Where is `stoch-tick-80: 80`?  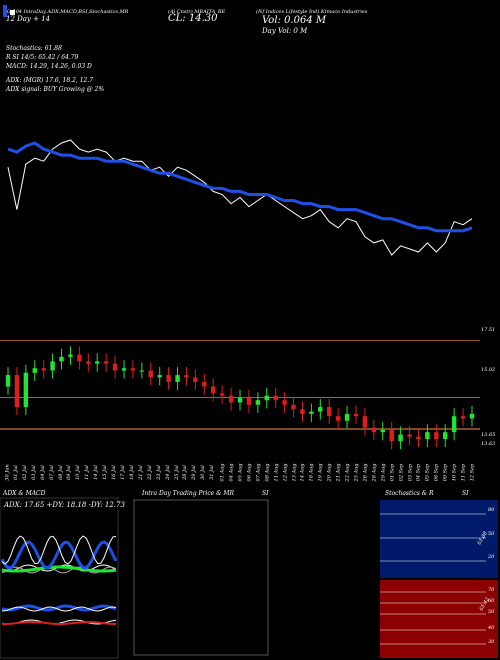
stoch-tick-80: 80 is located at coordinates (491, 510).